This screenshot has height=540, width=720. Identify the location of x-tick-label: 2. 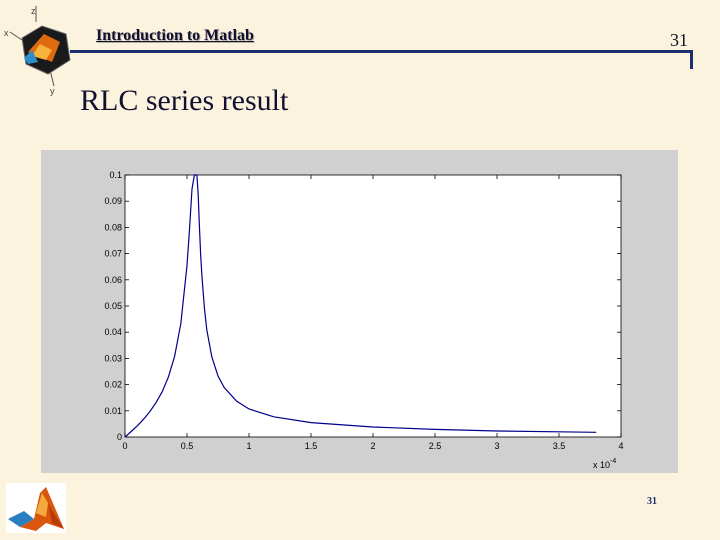
(372, 446).